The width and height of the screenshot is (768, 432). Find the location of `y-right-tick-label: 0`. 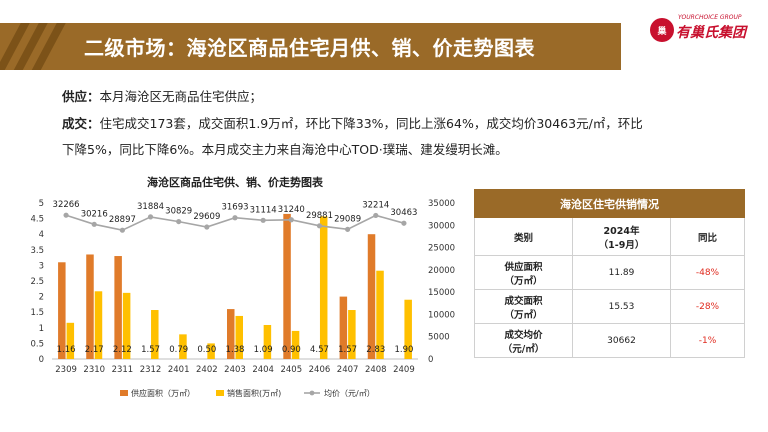

y-right-tick-label: 0 is located at coordinates (430, 360).